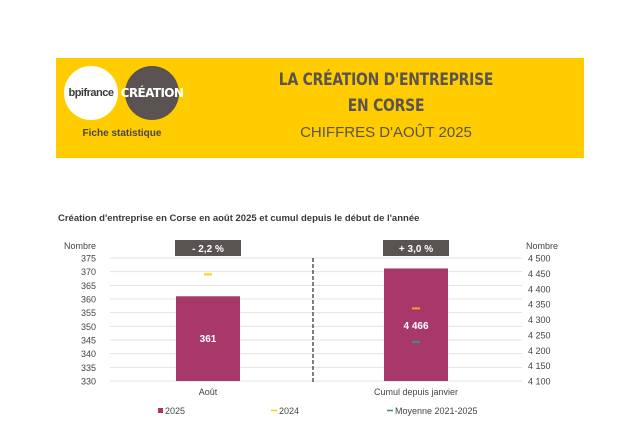  Describe the element at coordinates (539, 351) in the screenshot. I see `right-tick-label: 4 200` at that location.